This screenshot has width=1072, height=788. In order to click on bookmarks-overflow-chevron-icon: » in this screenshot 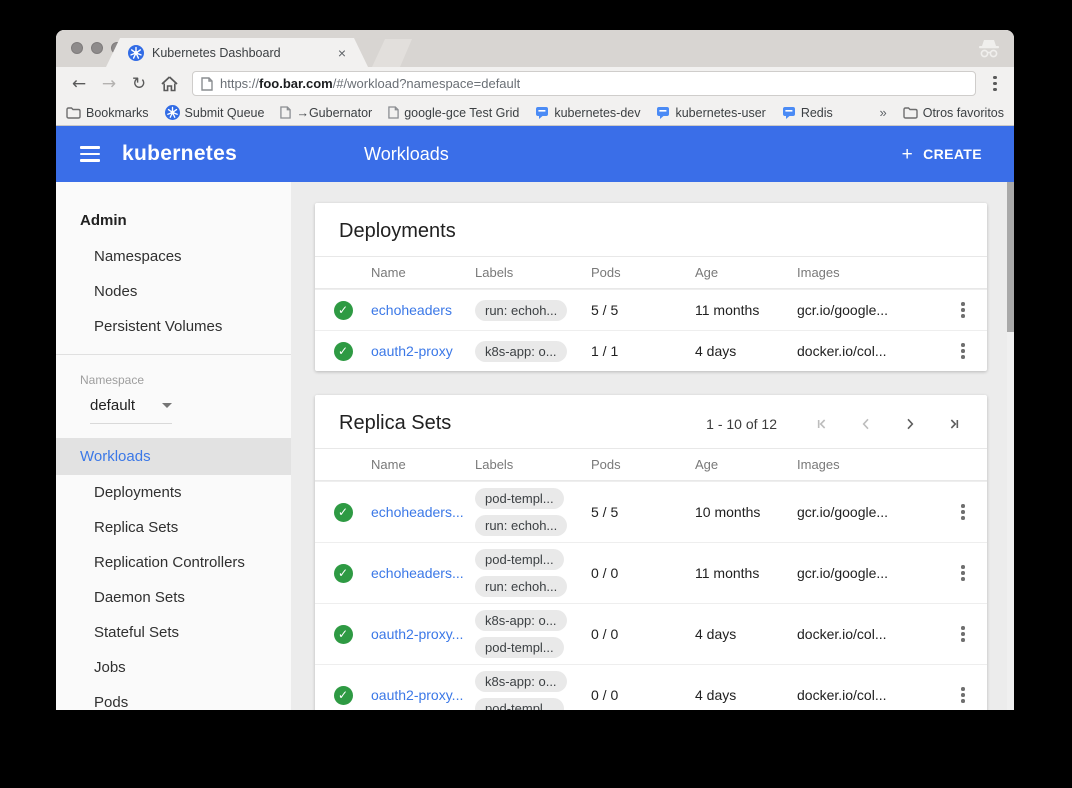, I will do `click(883, 112)`.